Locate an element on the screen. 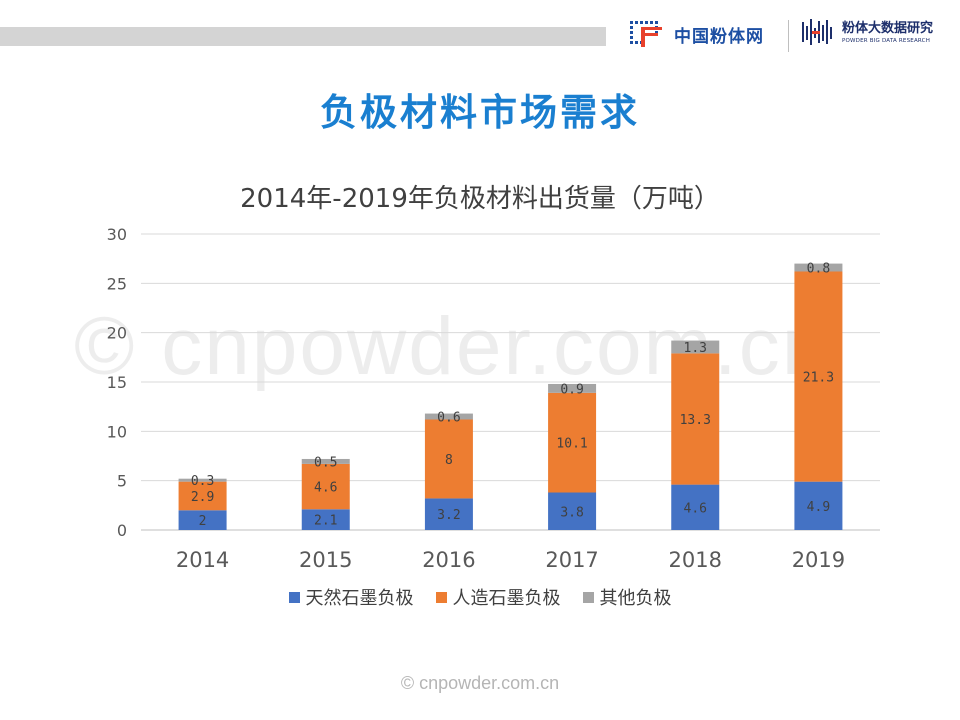 The image size is (960, 720). y-tick-label: 5 is located at coordinates (122, 481).